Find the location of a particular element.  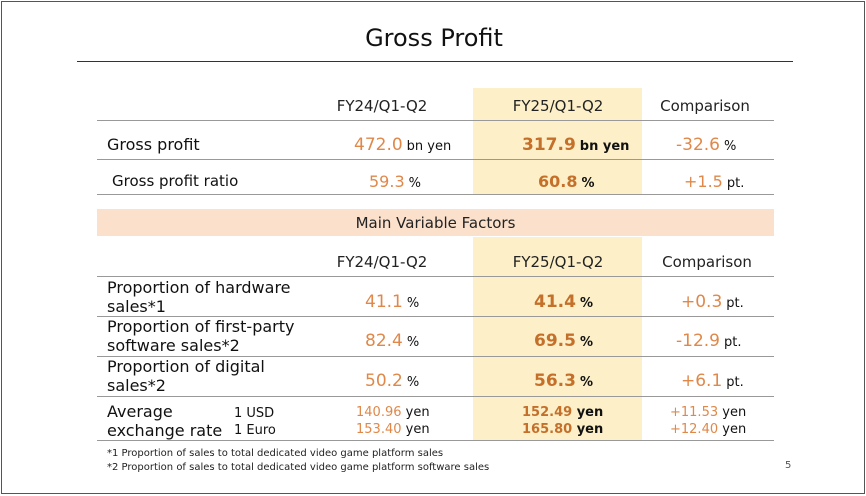

fx-currency-labels: 1 USD 1 Euro is located at coordinates (255, 422).